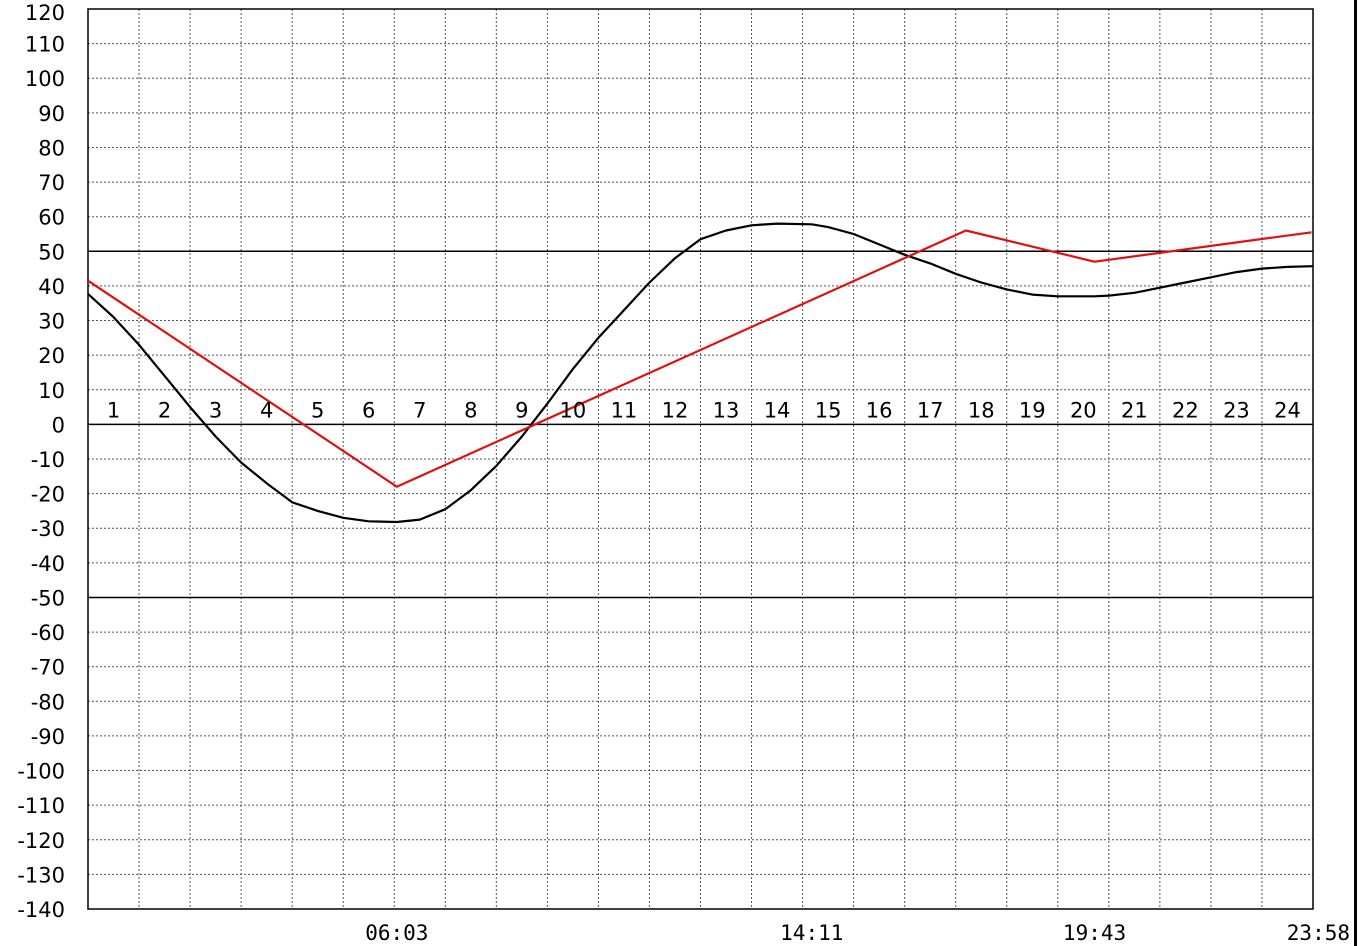 The width and height of the screenshot is (1363, 946). I want to click on hour-label: 19, so click(1032, 410).